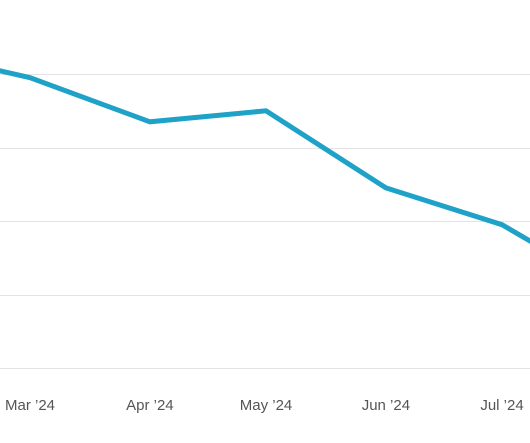  I want to click on x-tick-label: Jun ’24, so click(386, 405).